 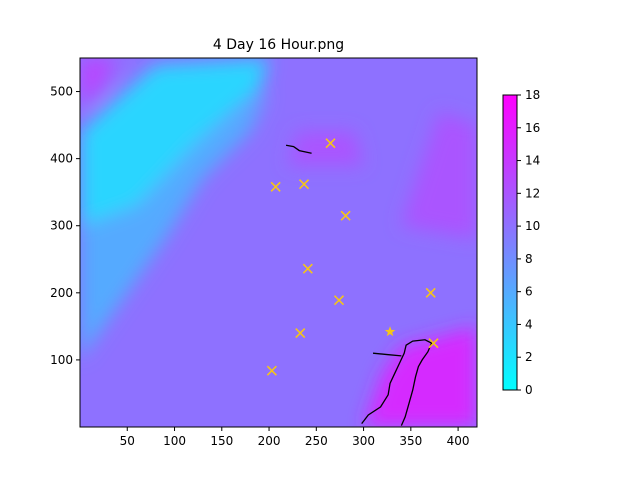 I want to click on x-tick-label: 200, so click(x=269, y=441).